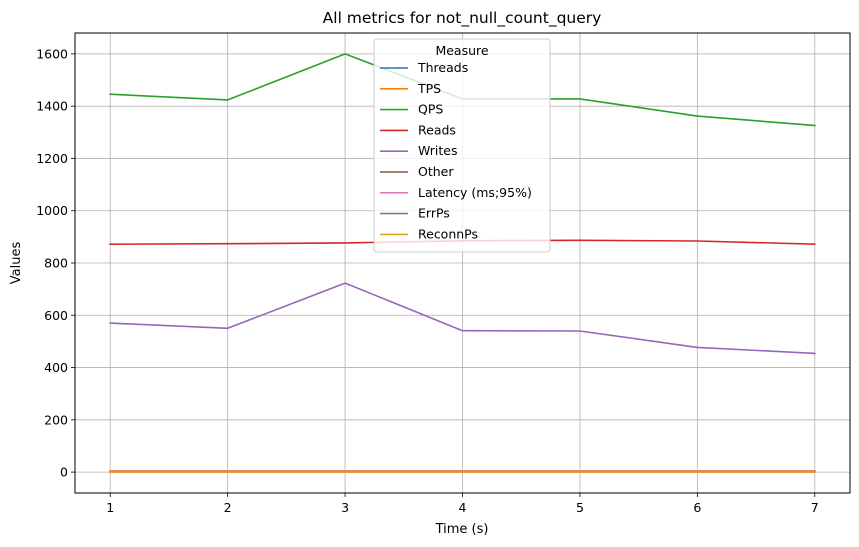  Describe the element at coordinates (56, 315) in the screenshot. I see `y-tick-label: 600` at that location.